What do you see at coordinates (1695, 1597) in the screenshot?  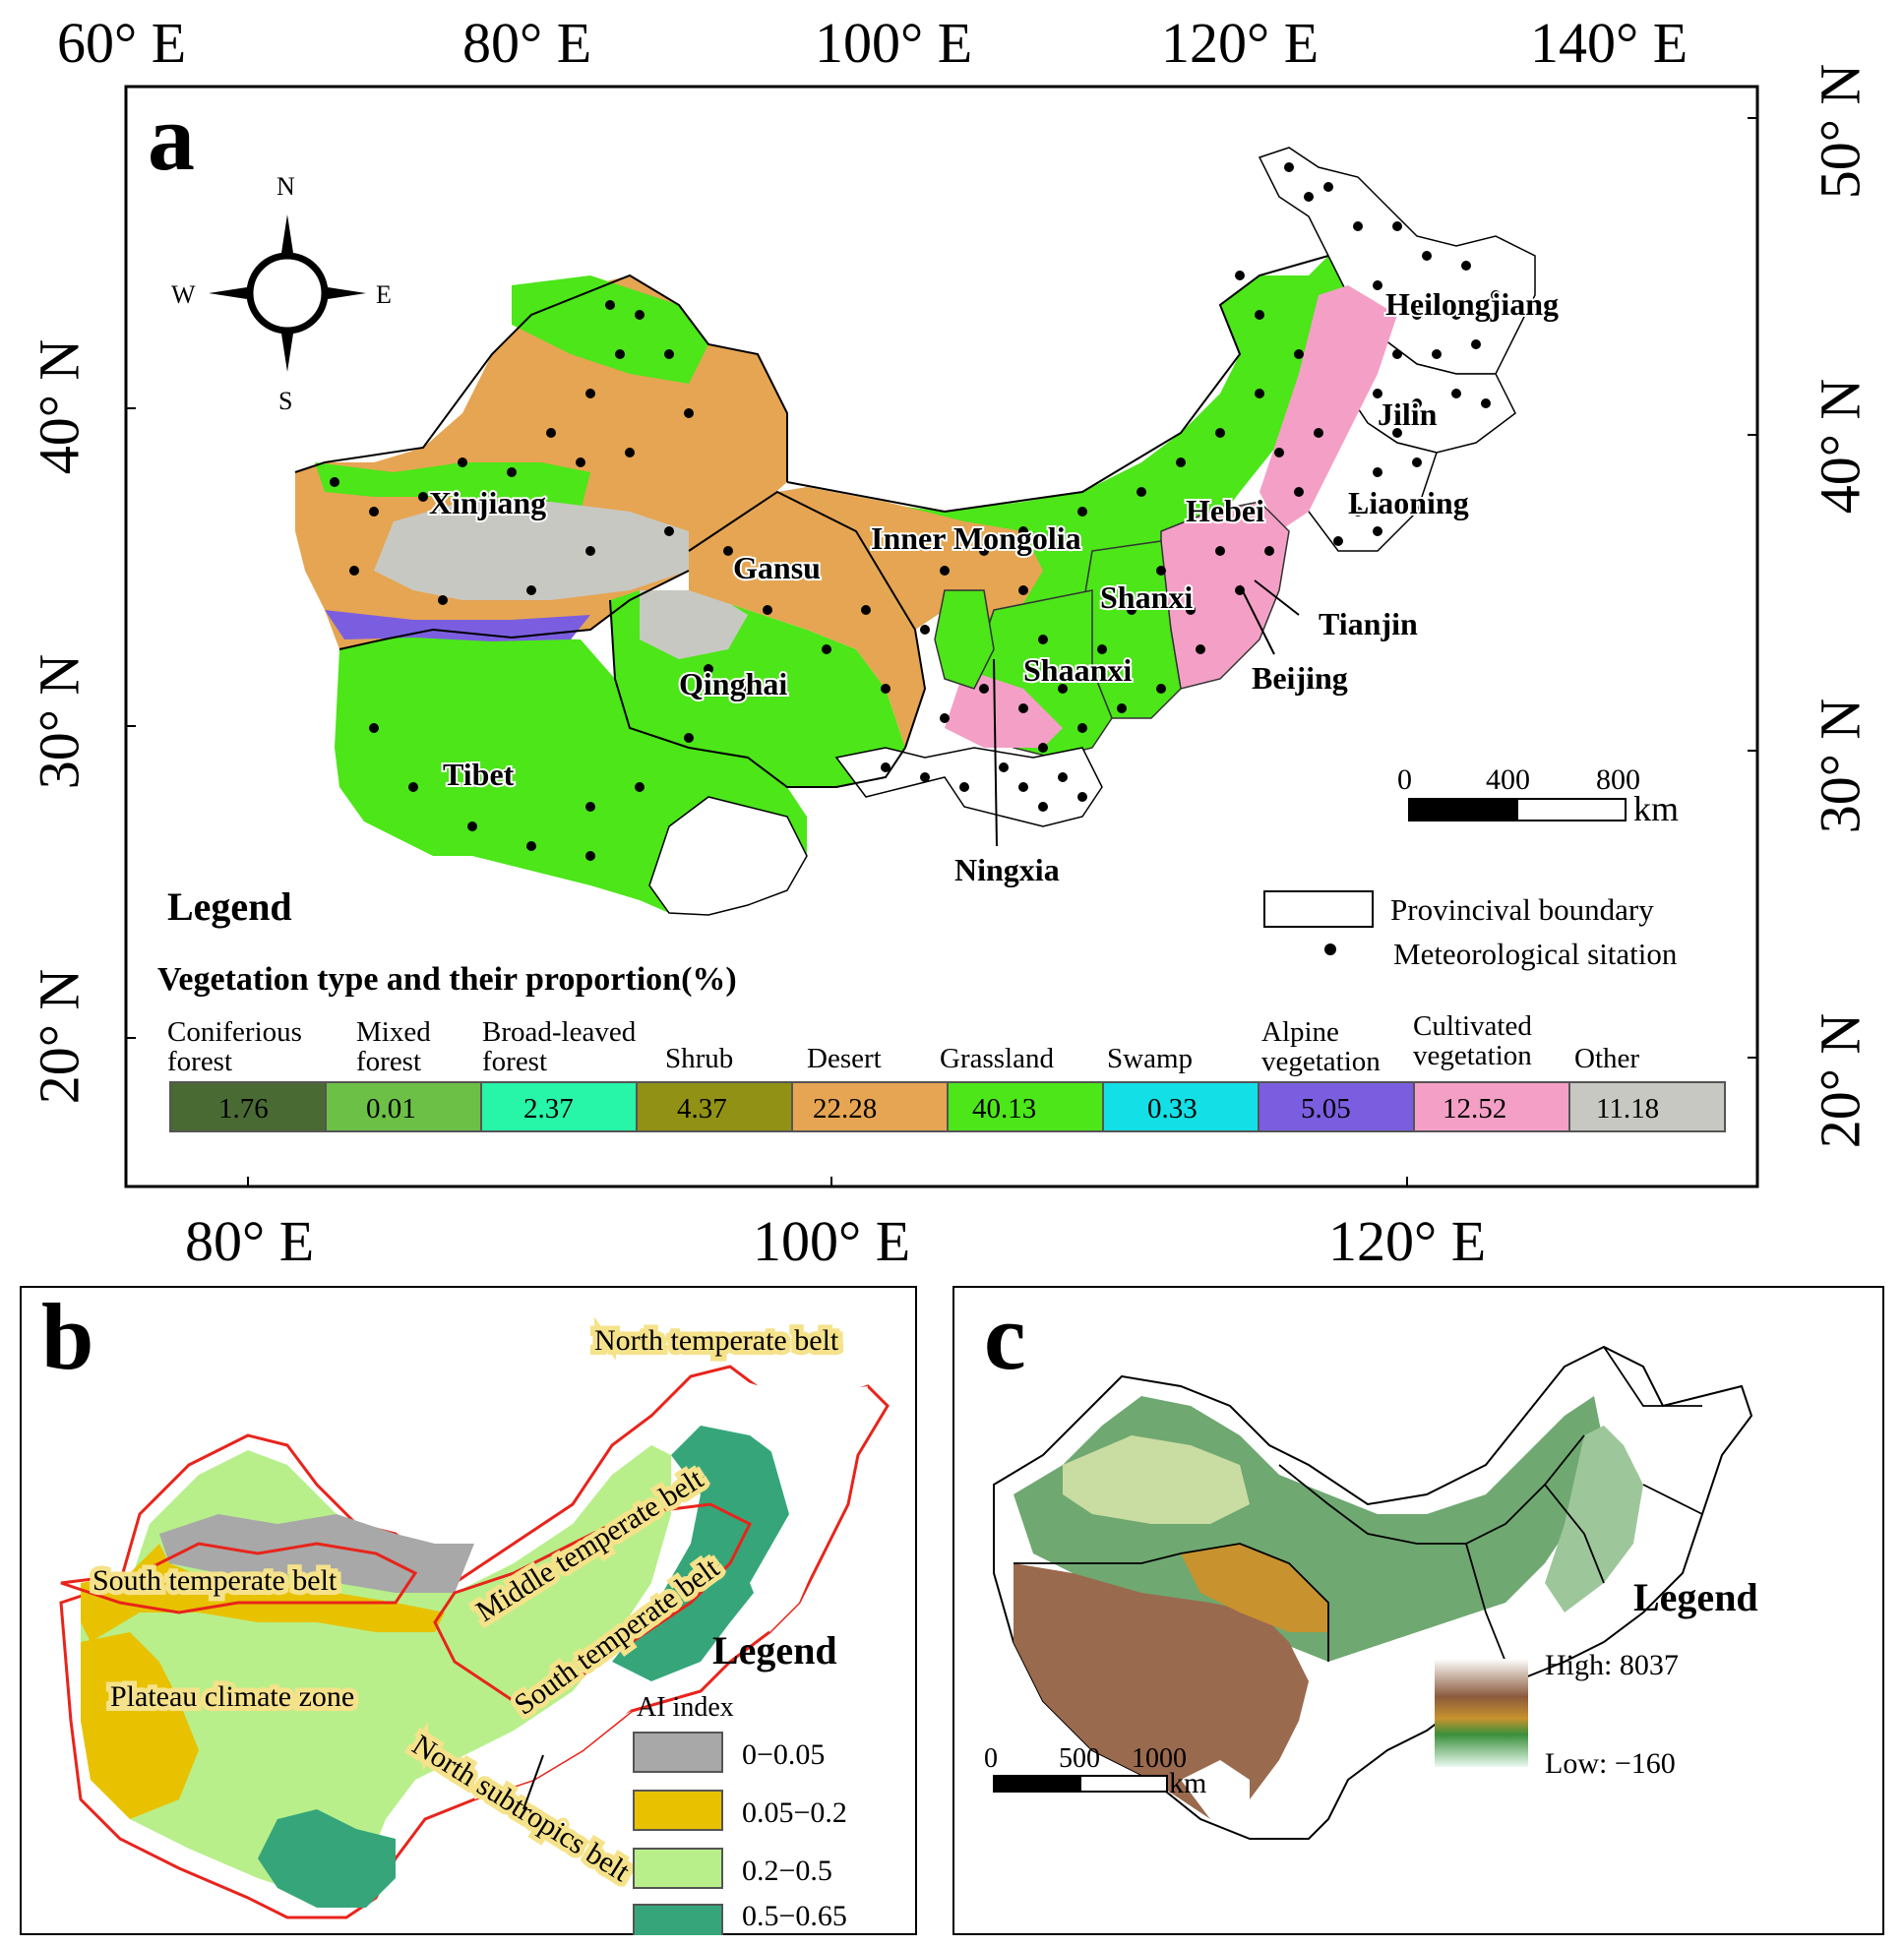 I see `legend-title-c: Legend` at bounding box center [1695, 1597].